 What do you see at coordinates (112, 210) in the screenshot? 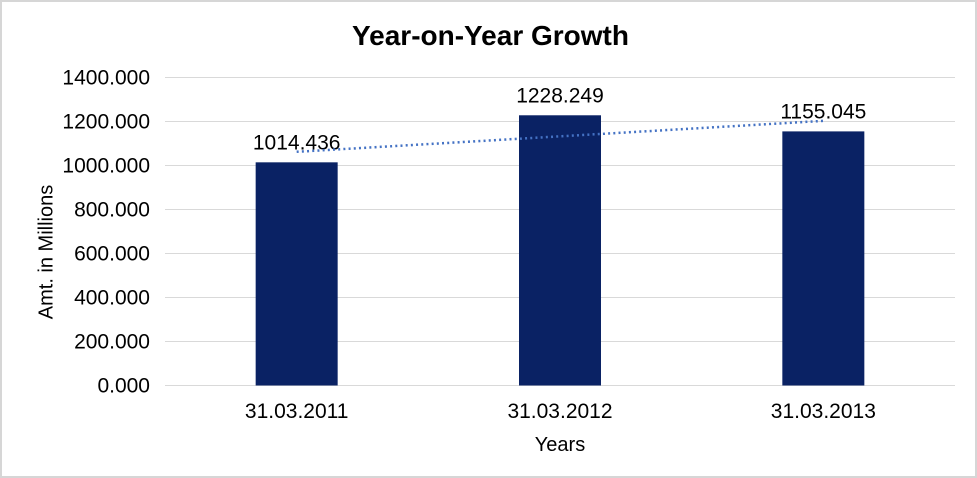
I see `y-tick-label: 800.000` at bounding box center [112, 210].